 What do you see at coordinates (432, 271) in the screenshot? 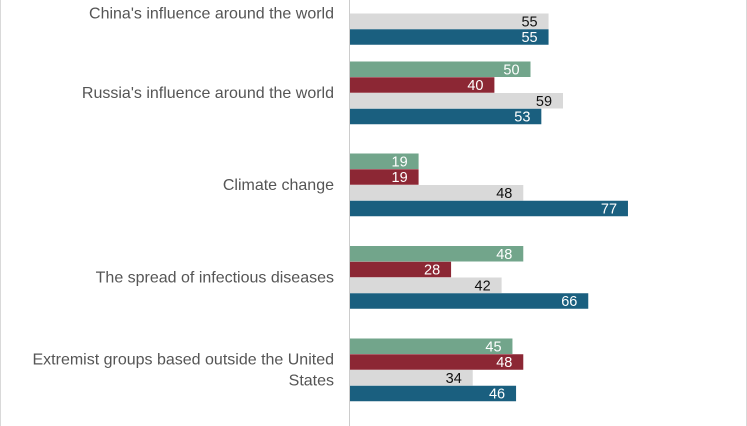
I see `bar-value-label: 28` at bounding box center [432, 271].